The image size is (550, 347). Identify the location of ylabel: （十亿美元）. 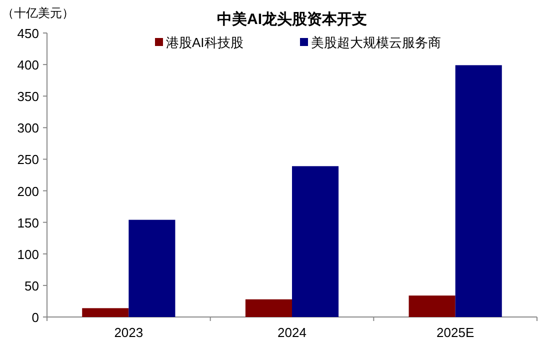
(38, 13).